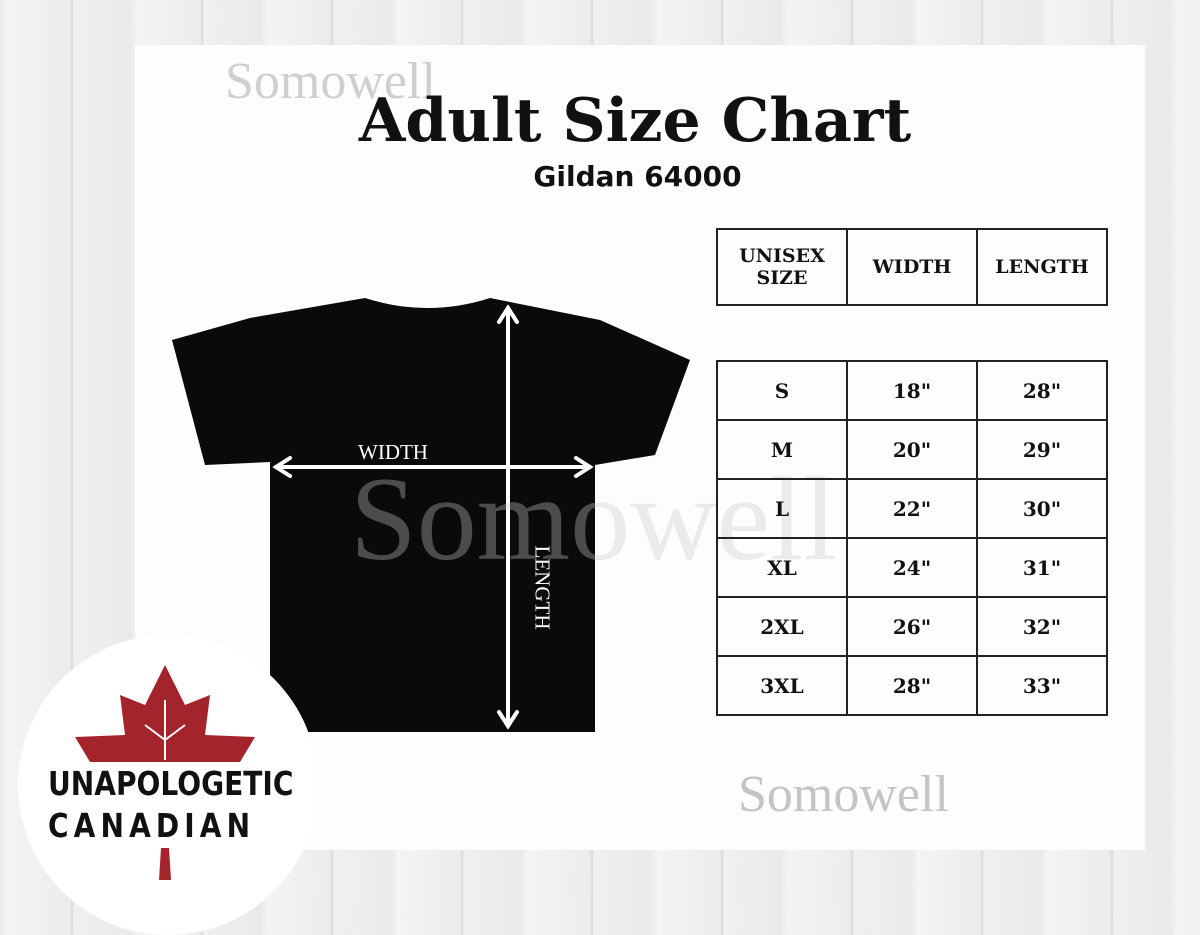 This screenshot has width=1200, height=935. Describe the element at coordinates (152, 825) in the screenshot. I see `badge-line-2: CANADIAN` at that location.